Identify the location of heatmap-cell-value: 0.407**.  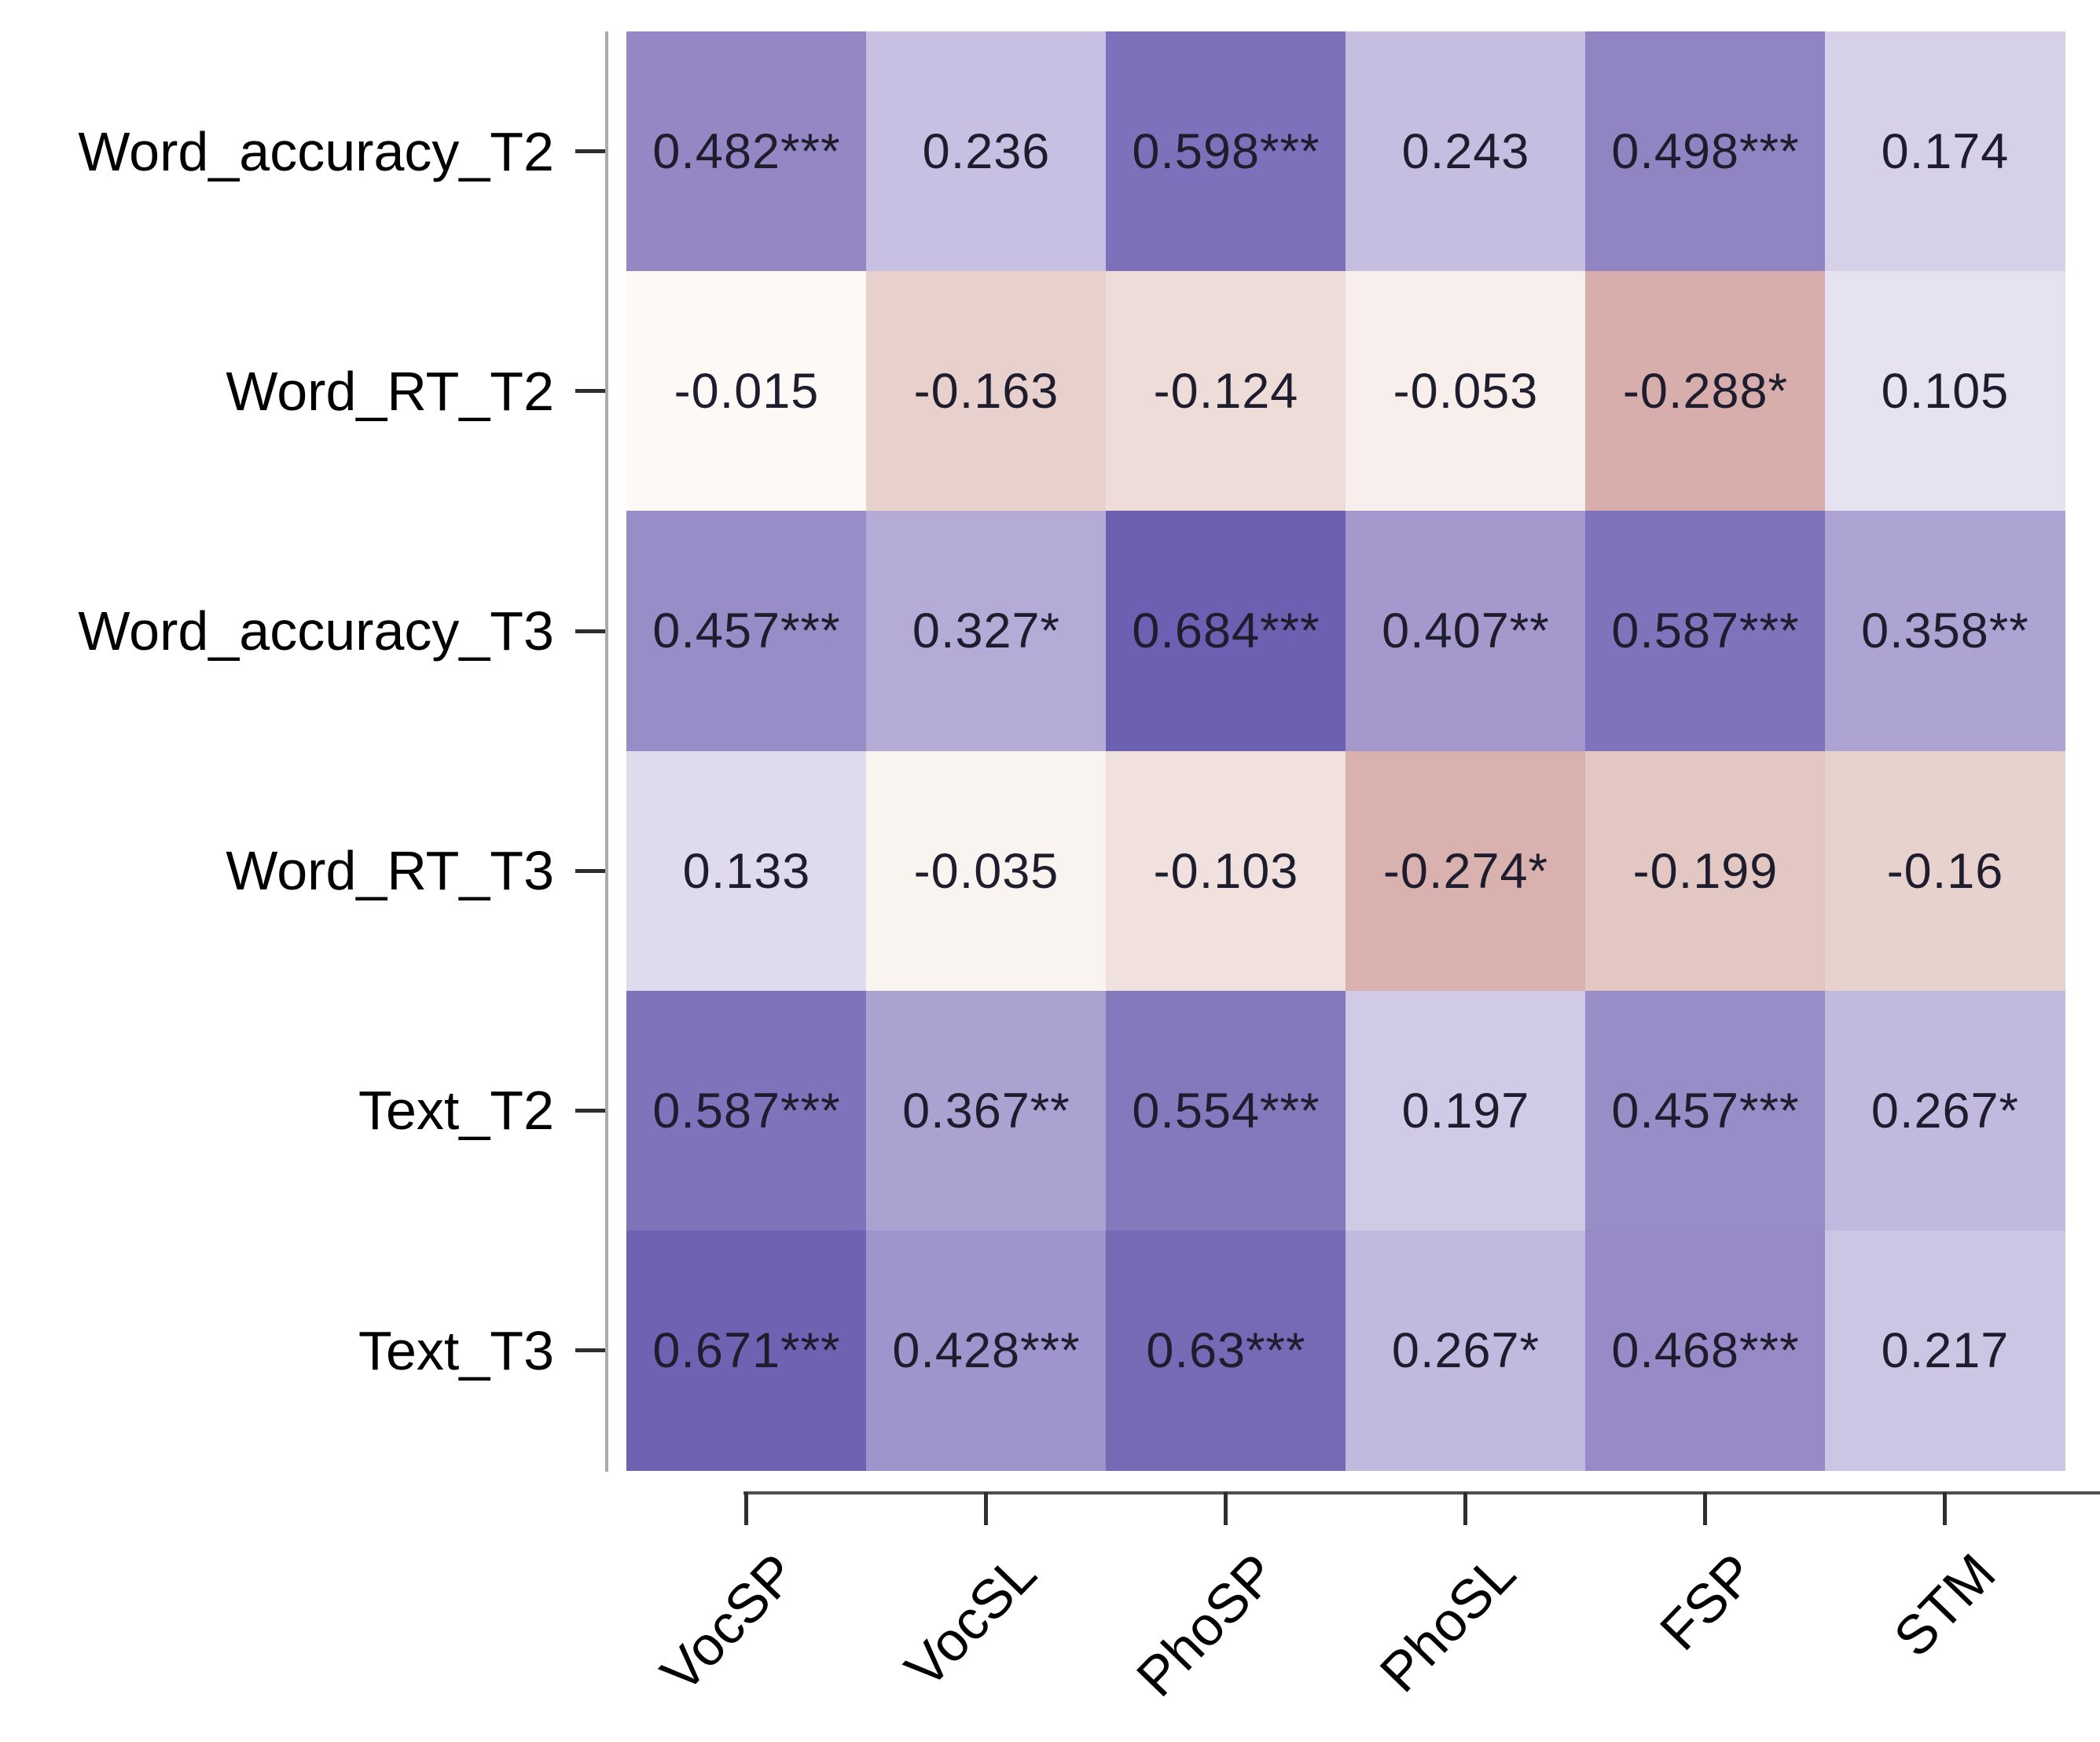
(1466, 631).